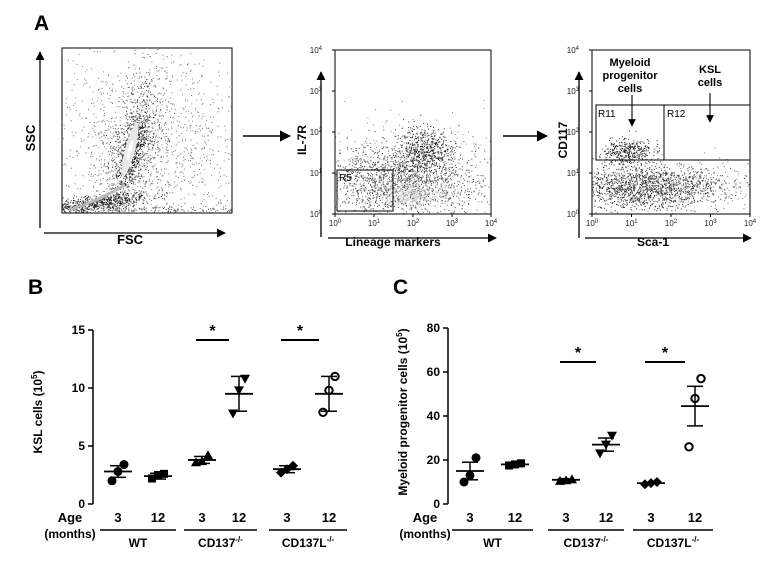 The image size is (771, 572). What do you see at coordinates (413, 157) in the screenshot?
I see `plot2-events` at bounding box center [413, 157].